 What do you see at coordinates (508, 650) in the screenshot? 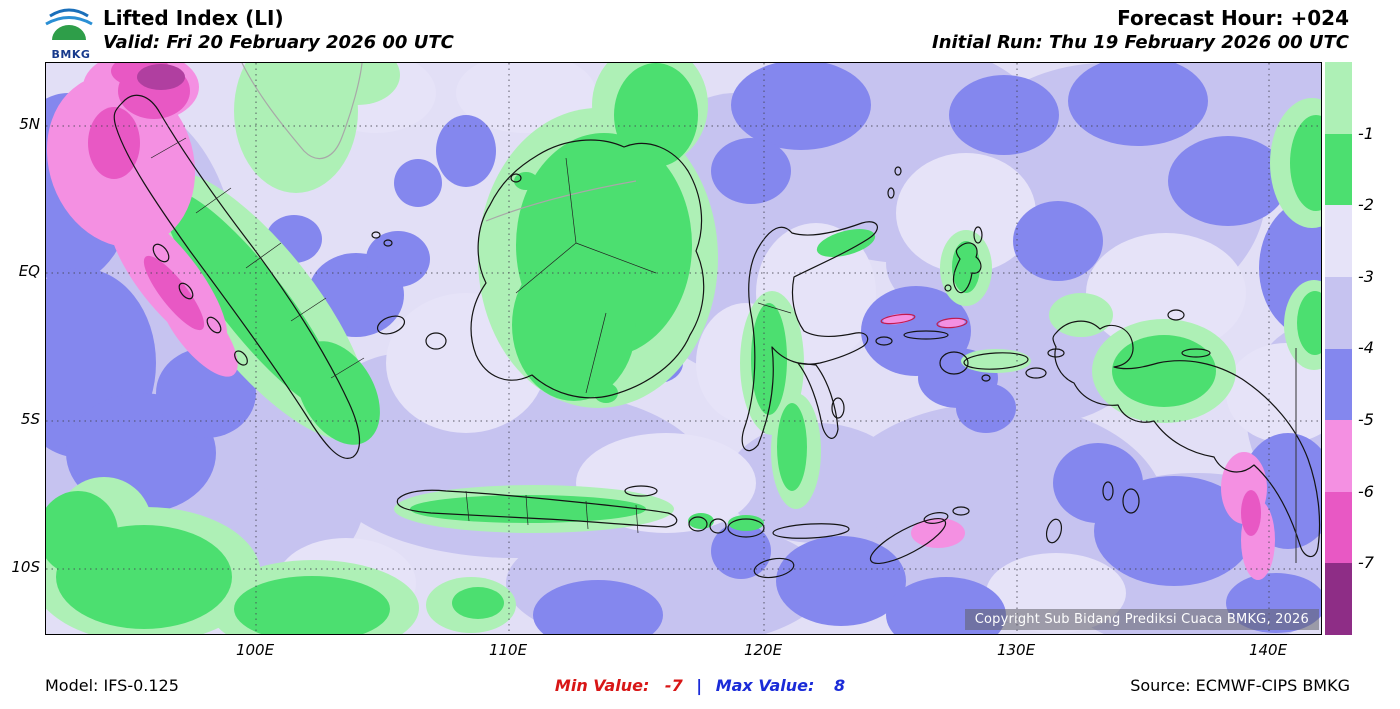
I see `x-tick-110e: 110E` at bounding box center [508, 650].